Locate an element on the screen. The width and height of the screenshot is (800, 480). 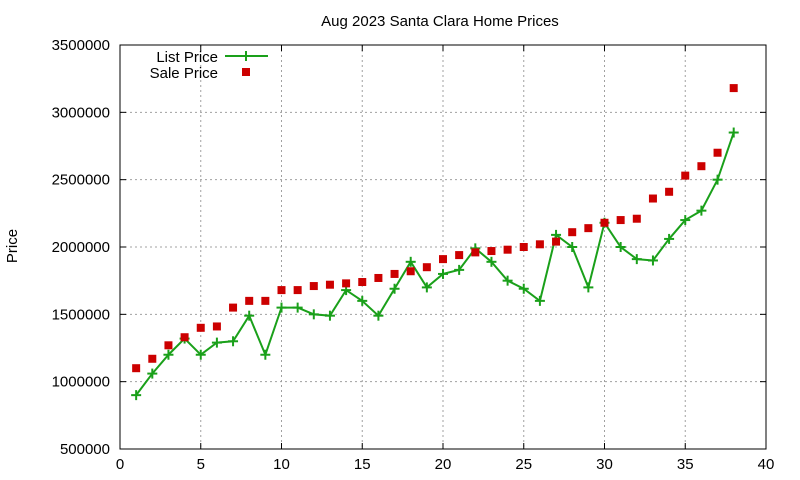
x-tick-label: 0 is located at coordinates (120, 464).